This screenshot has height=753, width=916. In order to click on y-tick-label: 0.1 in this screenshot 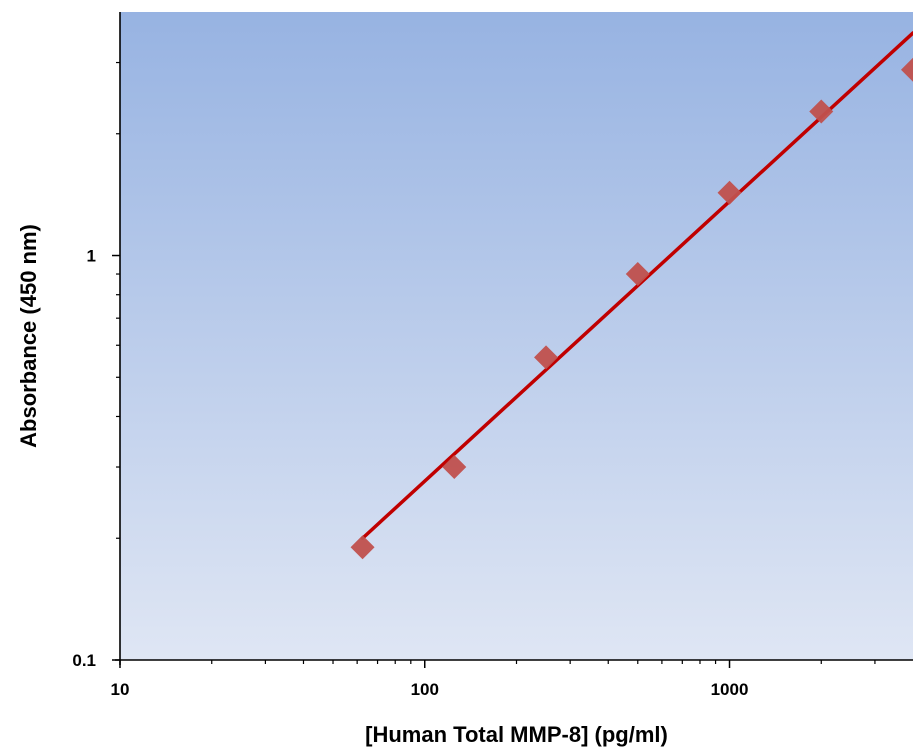, I will do `click(84, 660)`.